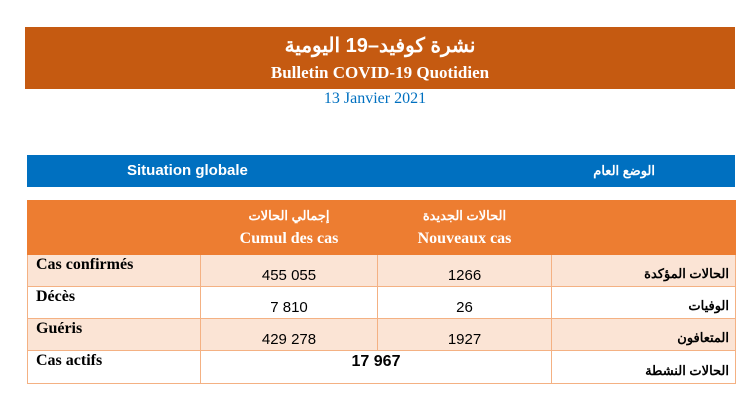 This screenshot has height=418, width=750. I want to click on nouveaux-value: 1266, so click(464, 275).